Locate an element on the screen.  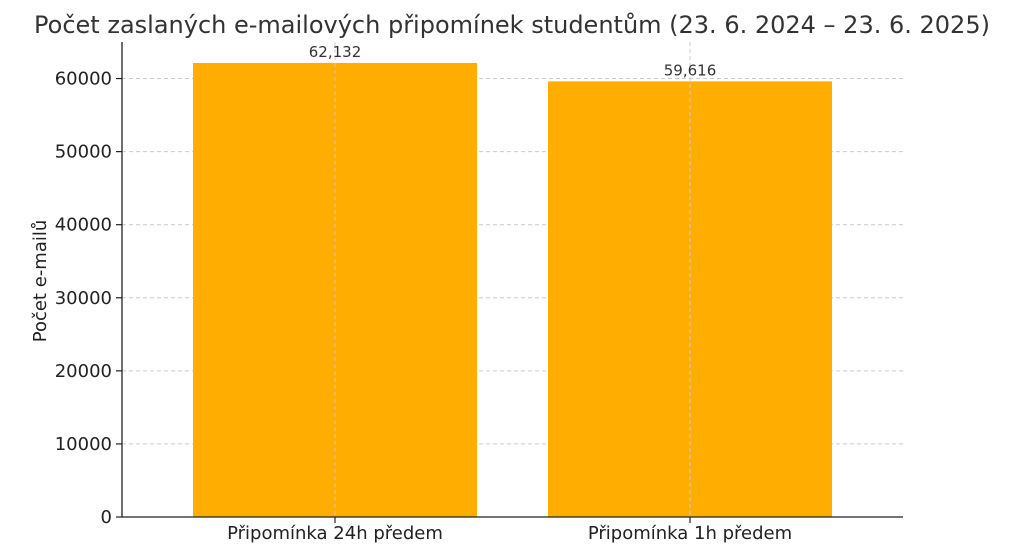
y-tick-label: 40000 is located at coordinates (83, 225).